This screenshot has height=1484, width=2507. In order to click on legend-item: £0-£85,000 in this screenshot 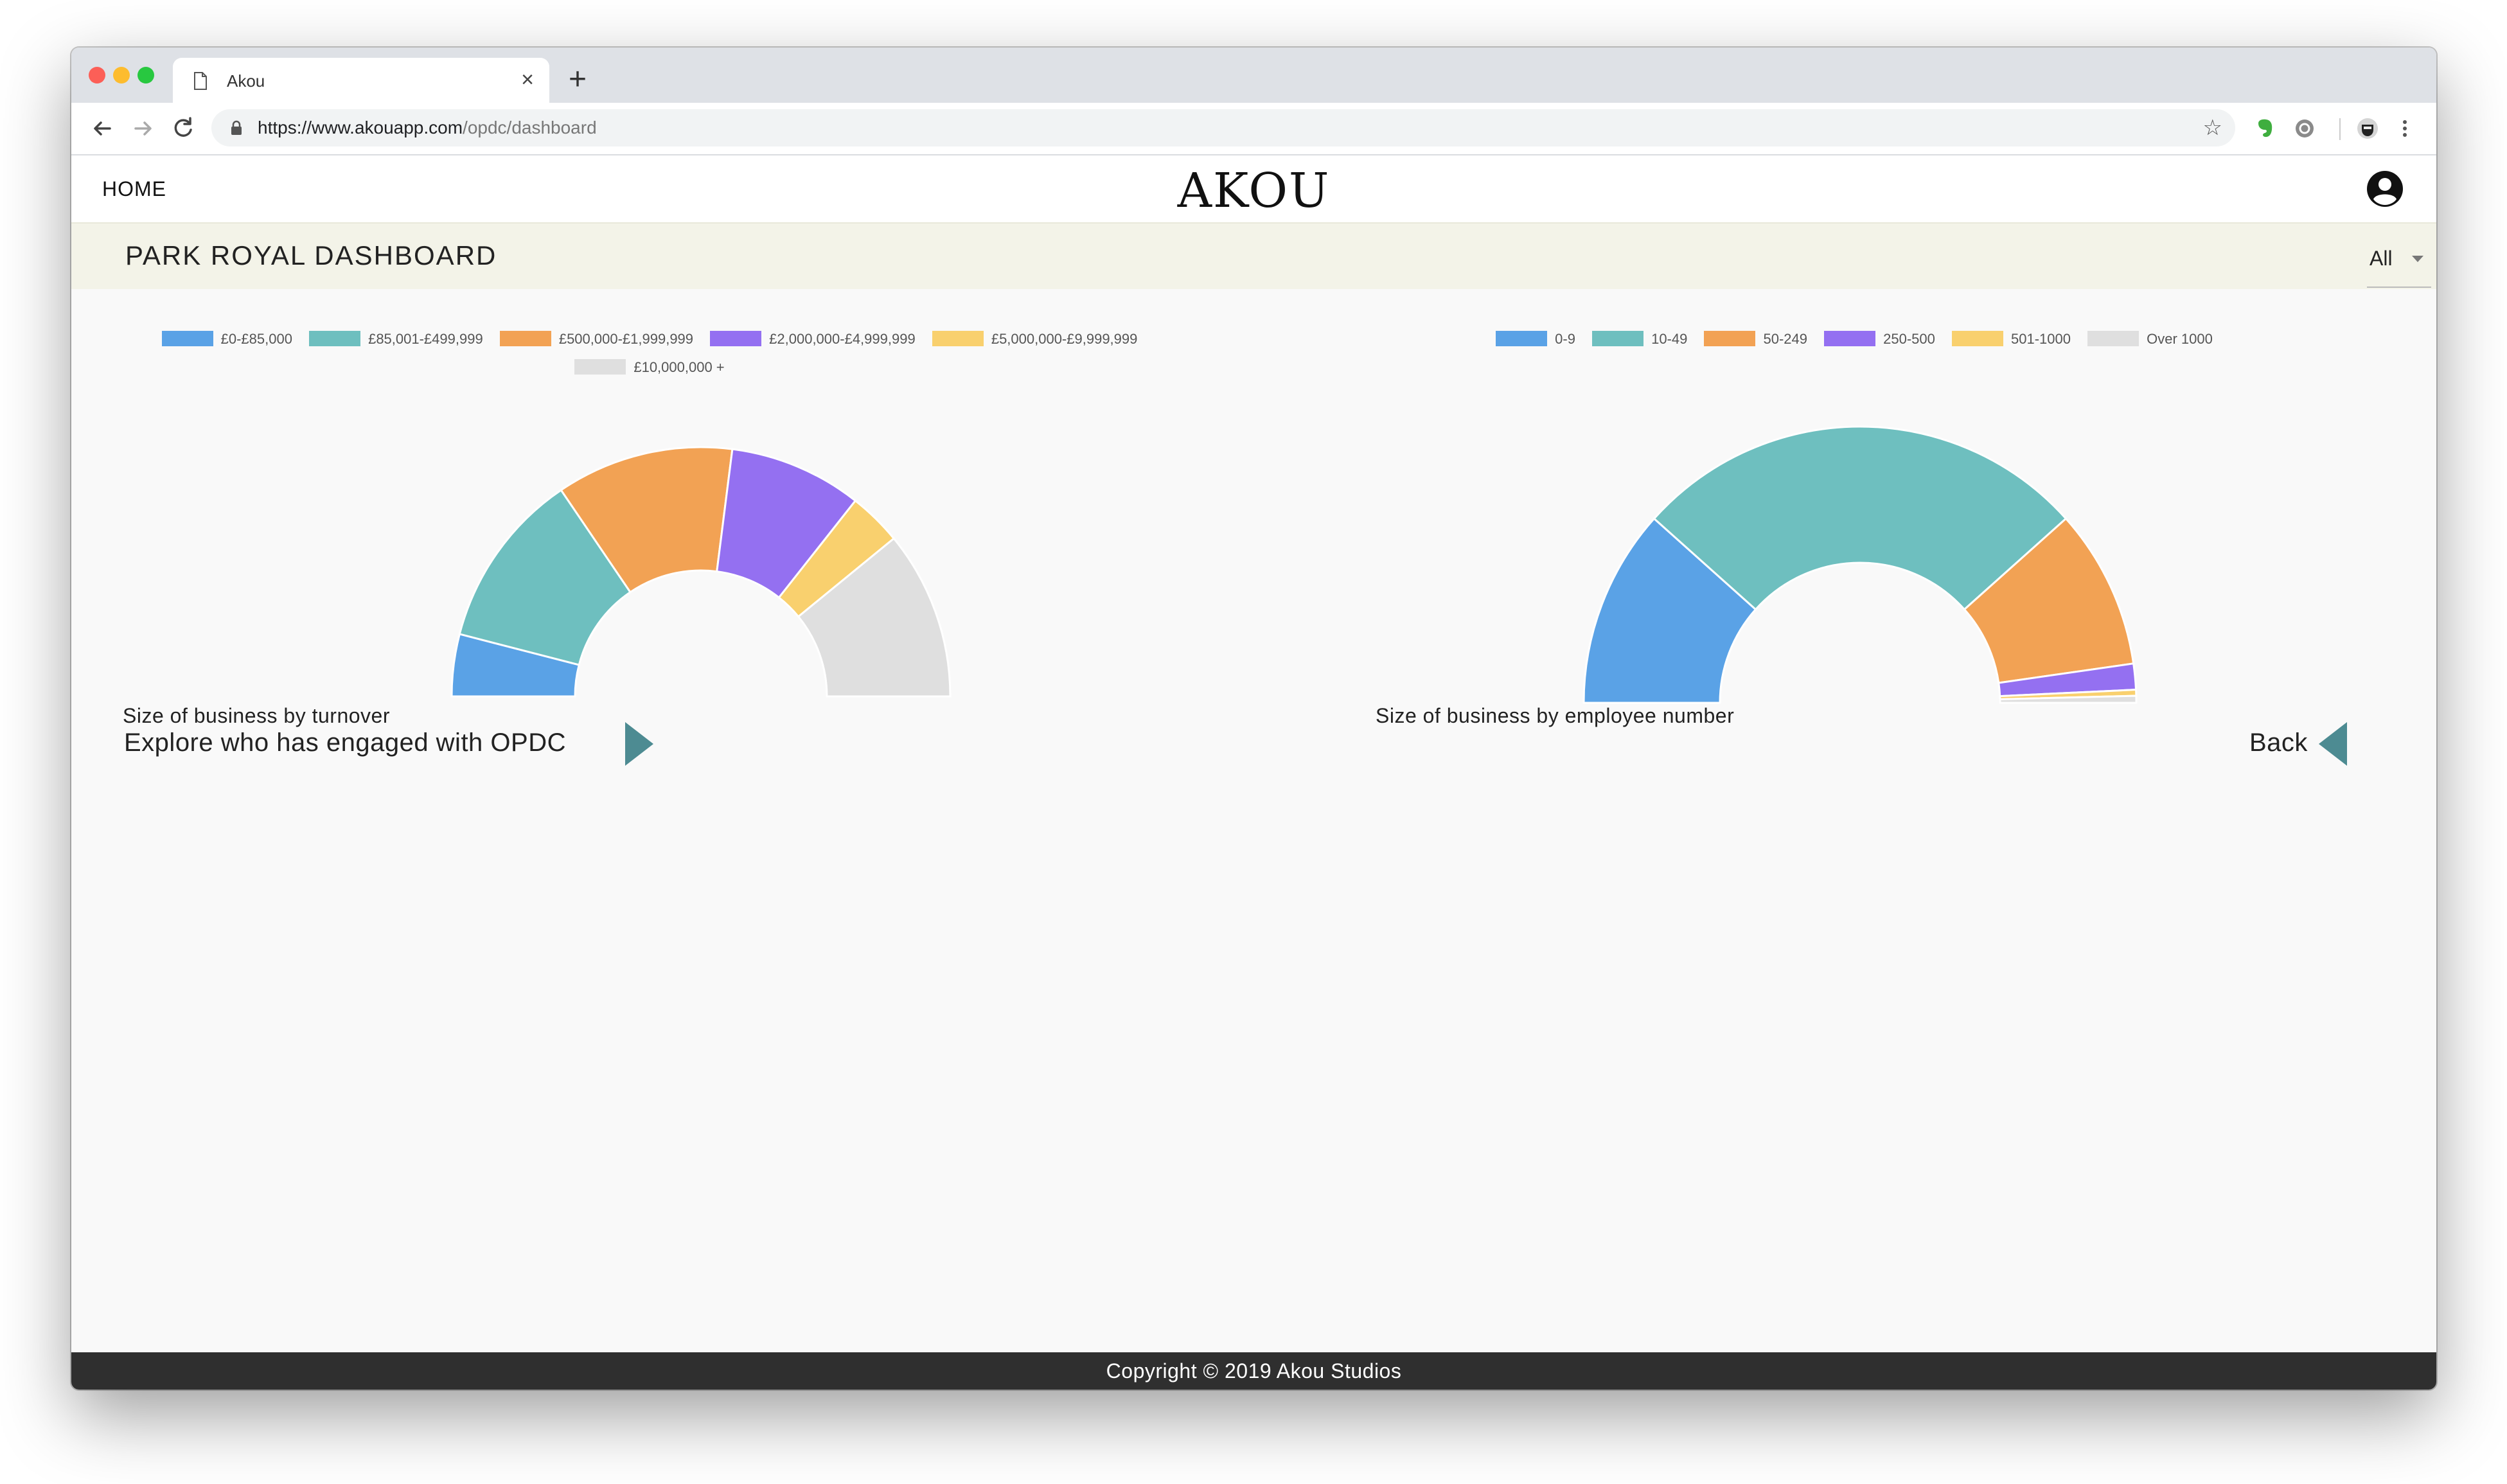, I will do `click(227, 339)`.